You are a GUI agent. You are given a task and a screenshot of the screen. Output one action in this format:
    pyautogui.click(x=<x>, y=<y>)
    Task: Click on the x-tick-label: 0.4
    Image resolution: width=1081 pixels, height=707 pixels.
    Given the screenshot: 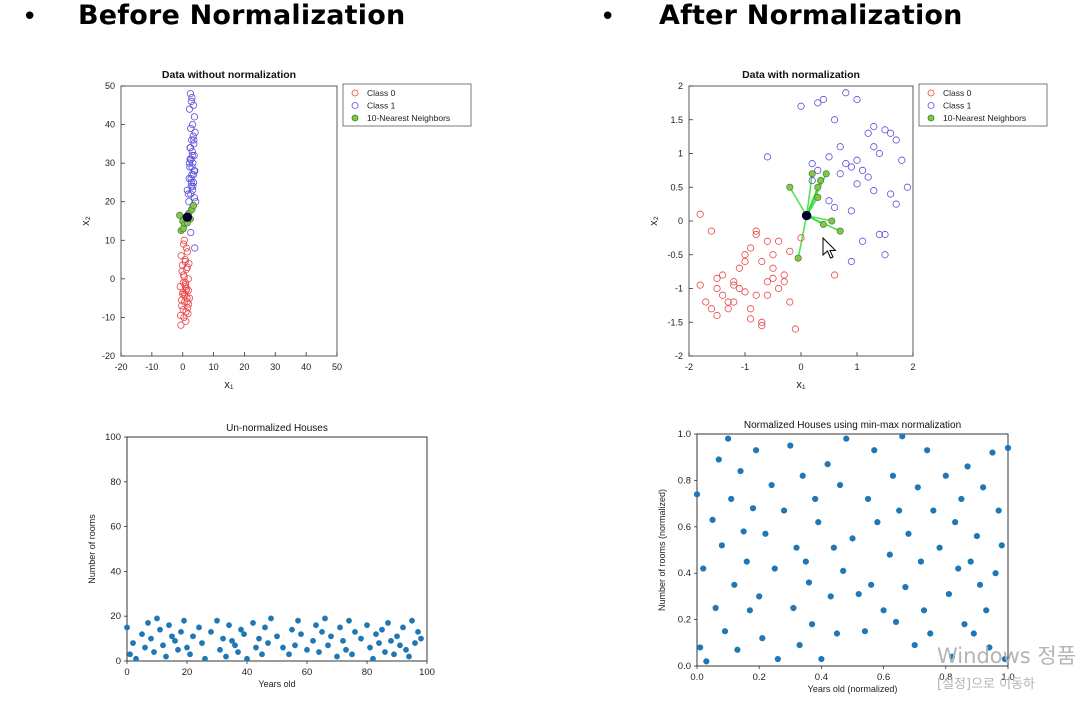 What is the action you would take?
    pyautogui.click(x=821, y=677)
    